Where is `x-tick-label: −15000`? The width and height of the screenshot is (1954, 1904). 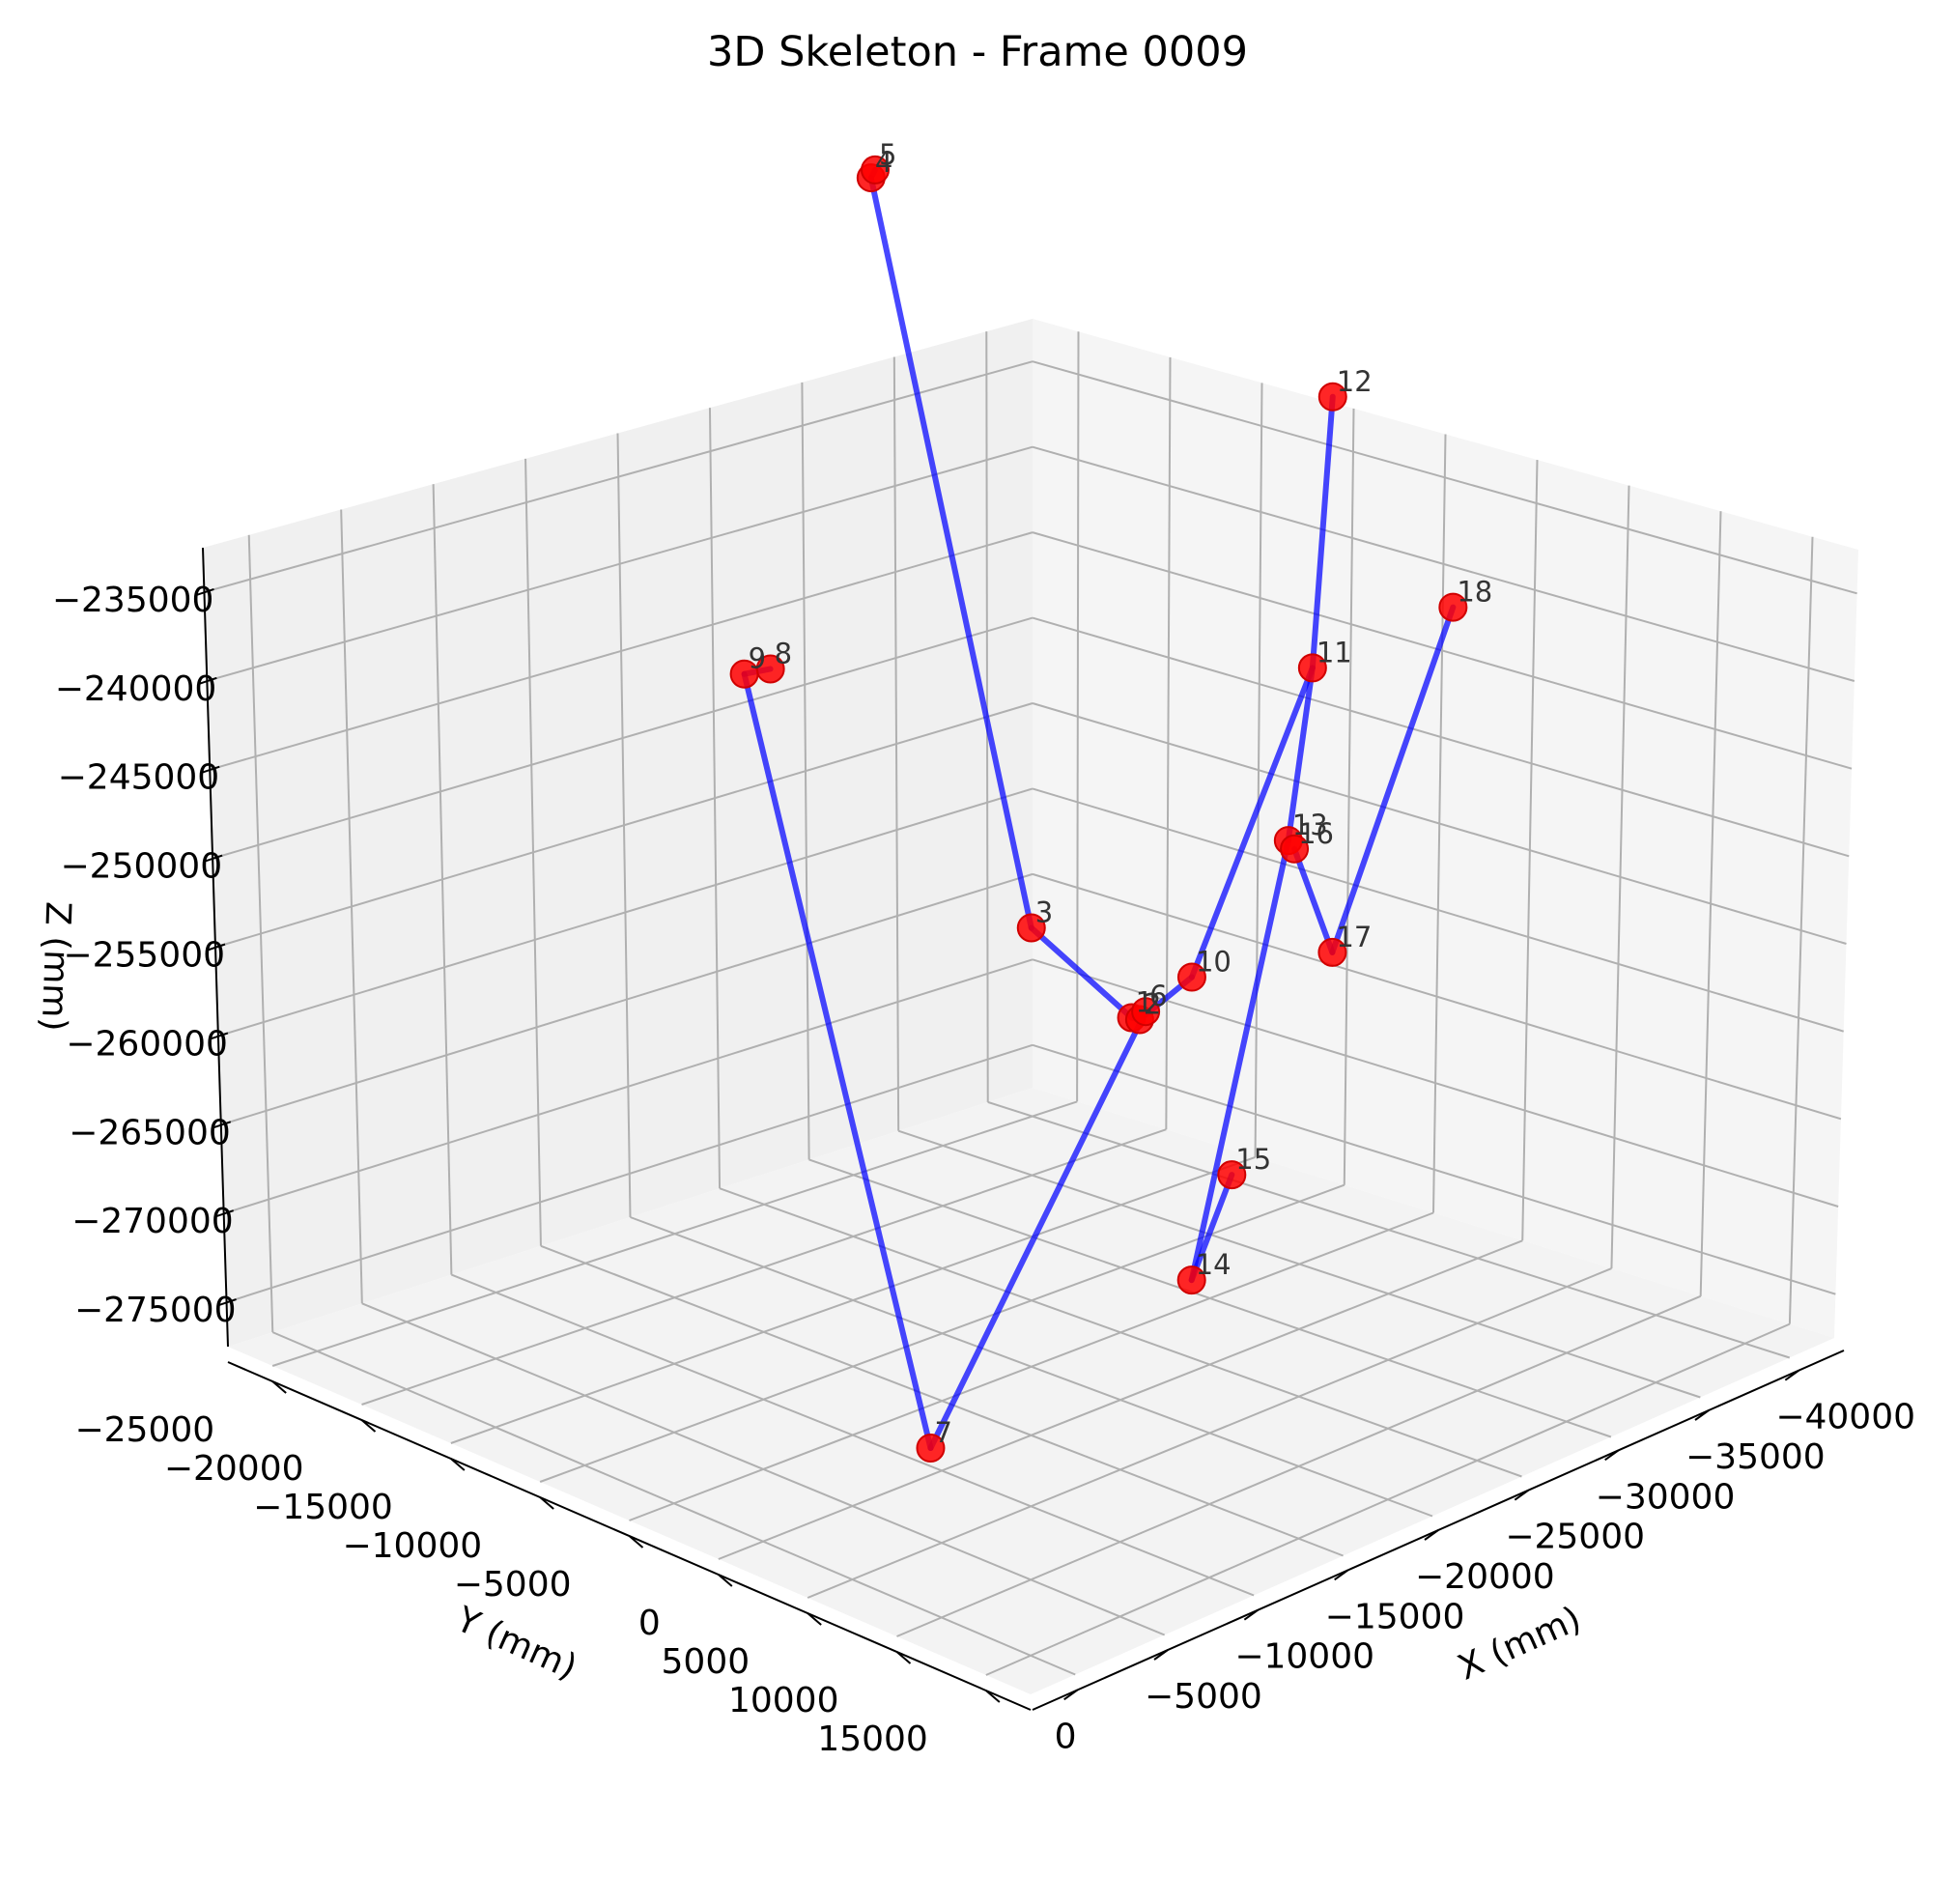 x-tick-label: −15000 is located at coordinates (1395, 1617).